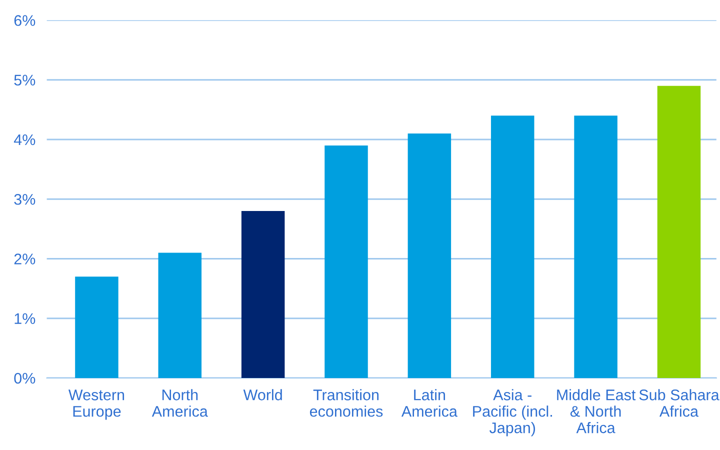  Describe the element at coordinates (25, 318) in the screenshot. I see `y-tick-label: 1%` at that location.